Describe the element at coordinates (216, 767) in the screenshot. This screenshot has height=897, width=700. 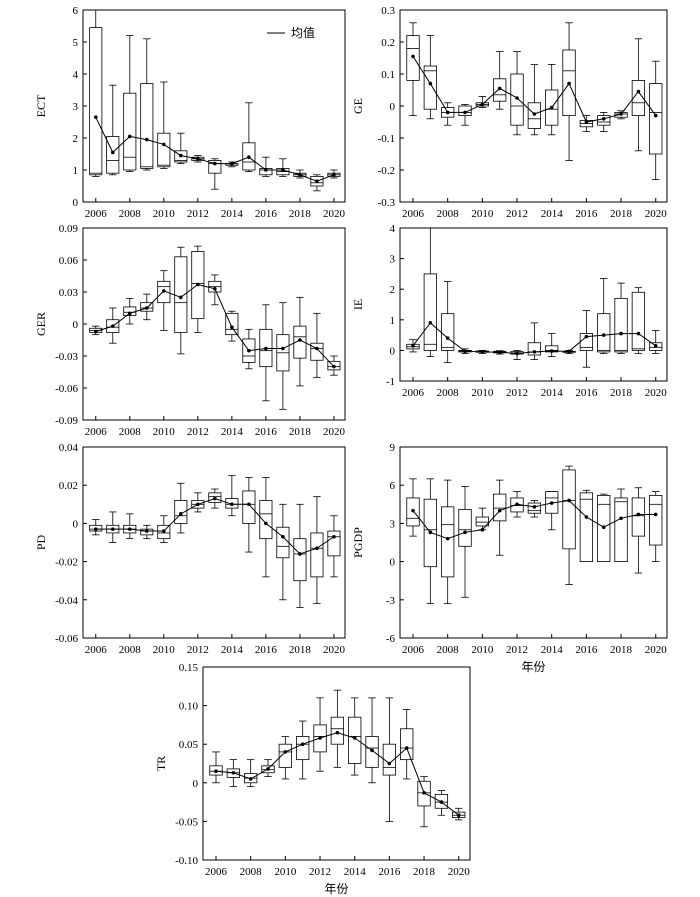
I see `box-2006` at that location.